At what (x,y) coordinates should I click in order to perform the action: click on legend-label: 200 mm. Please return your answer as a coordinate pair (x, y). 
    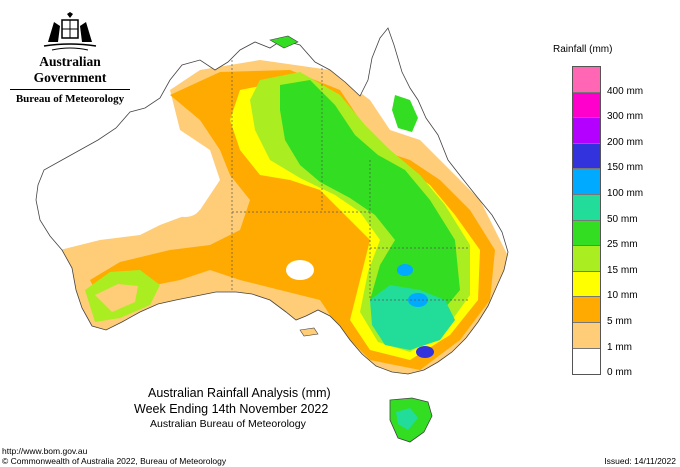
    Looking at the image, I should click on (625, 142).